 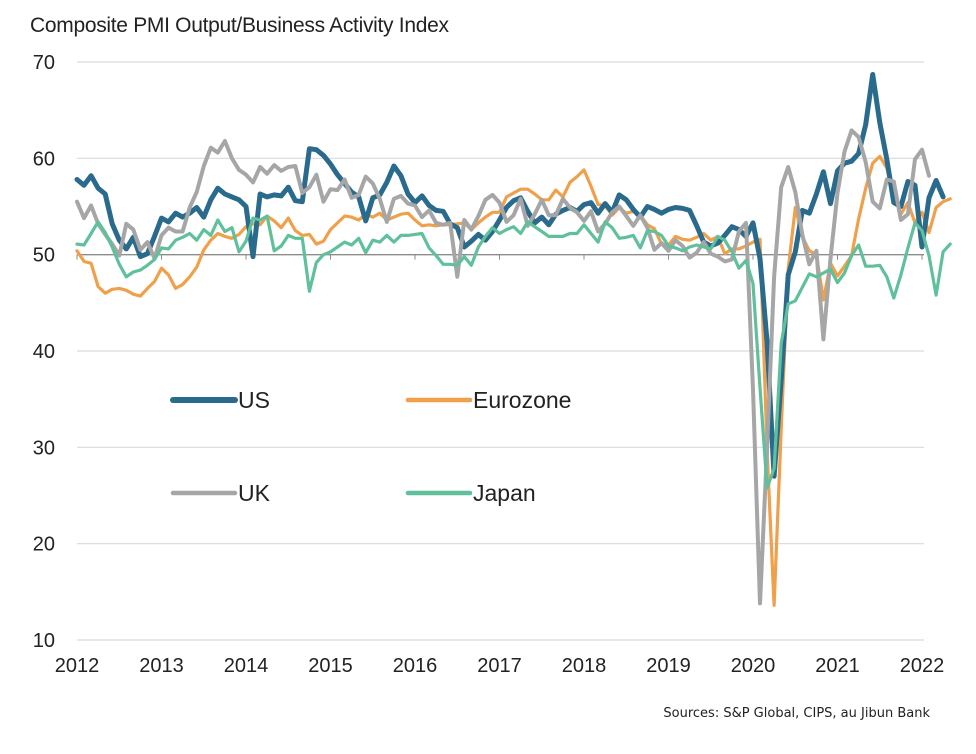 I want to click on legend-label: Eurozone, so click(x=522, y=400).